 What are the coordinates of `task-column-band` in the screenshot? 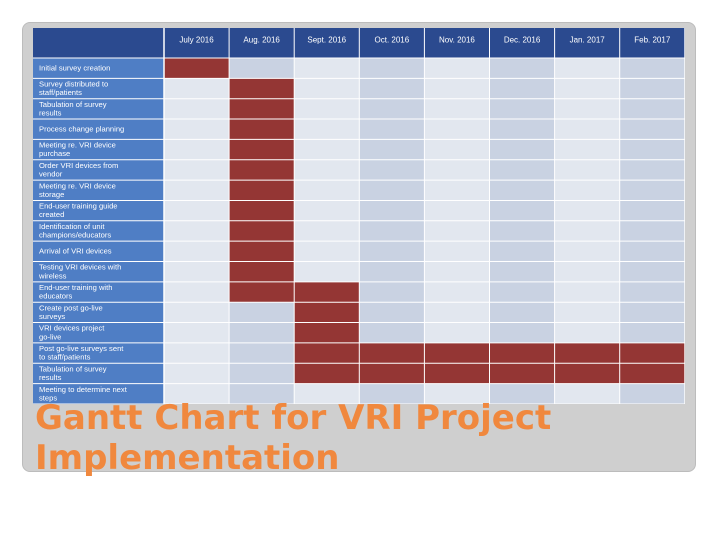 It's located at (98, 231).